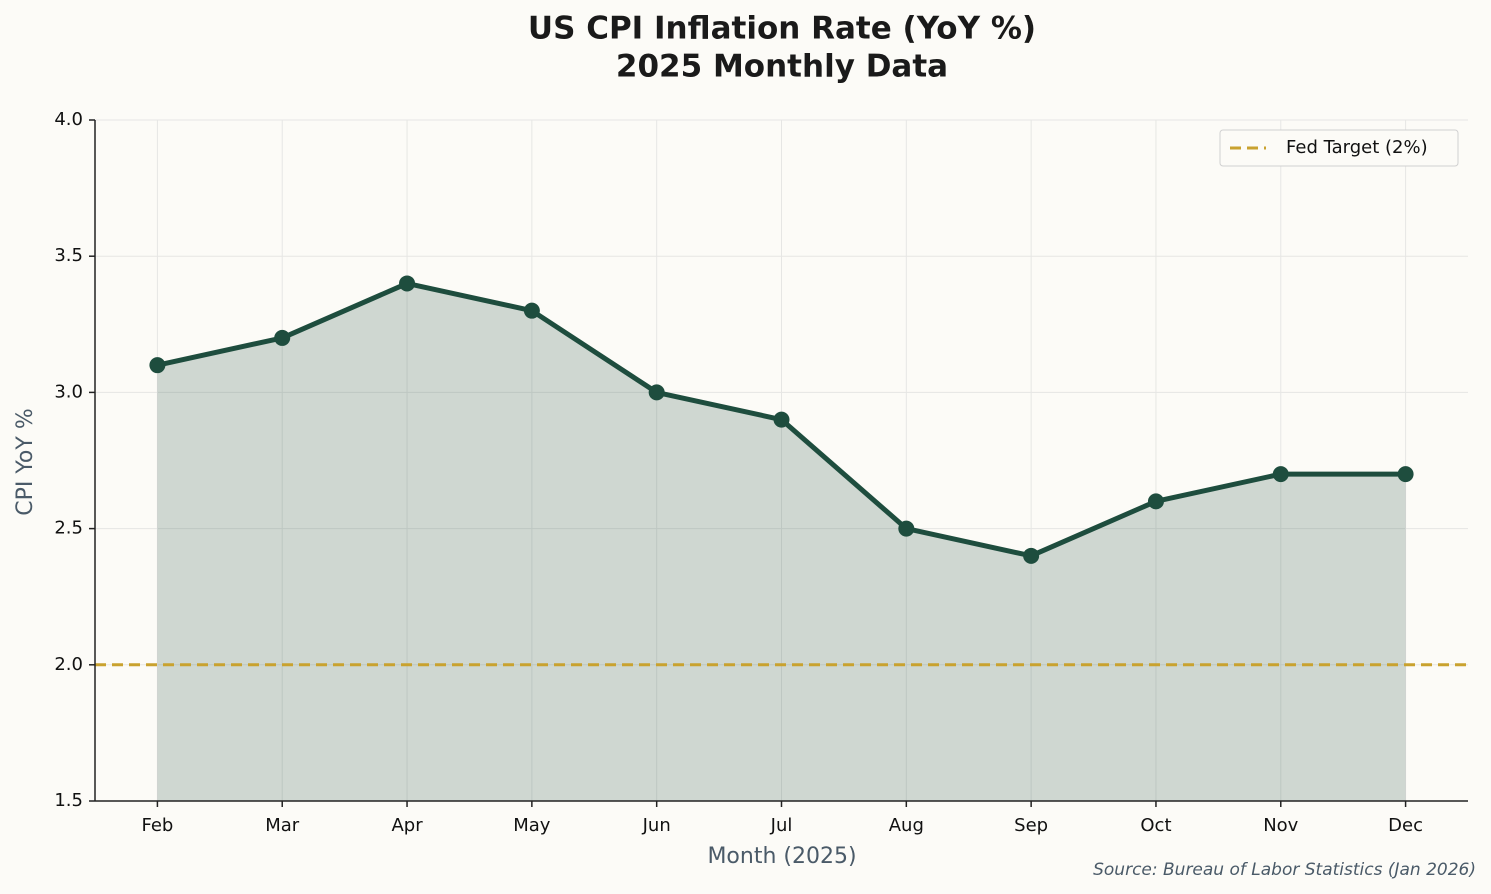 The image size is (1491, 894). I want to click on x-tick-label: Nov, so click(1280, 825).